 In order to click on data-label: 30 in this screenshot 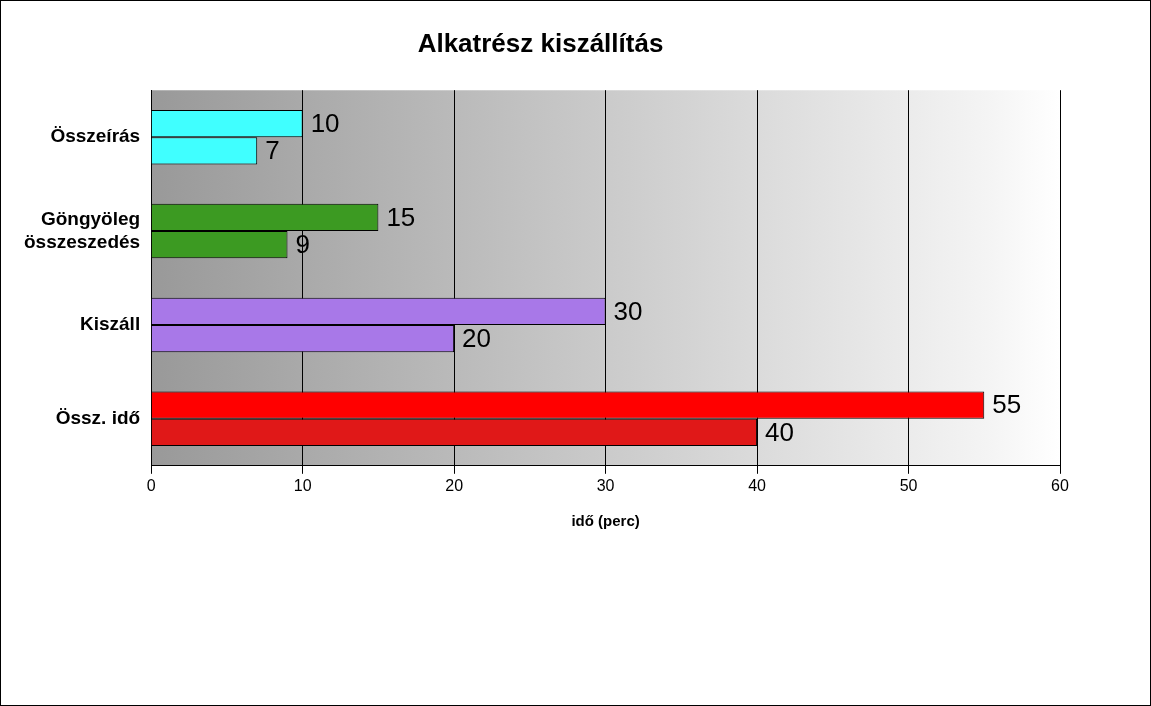, I will do `click(628, 310)`.